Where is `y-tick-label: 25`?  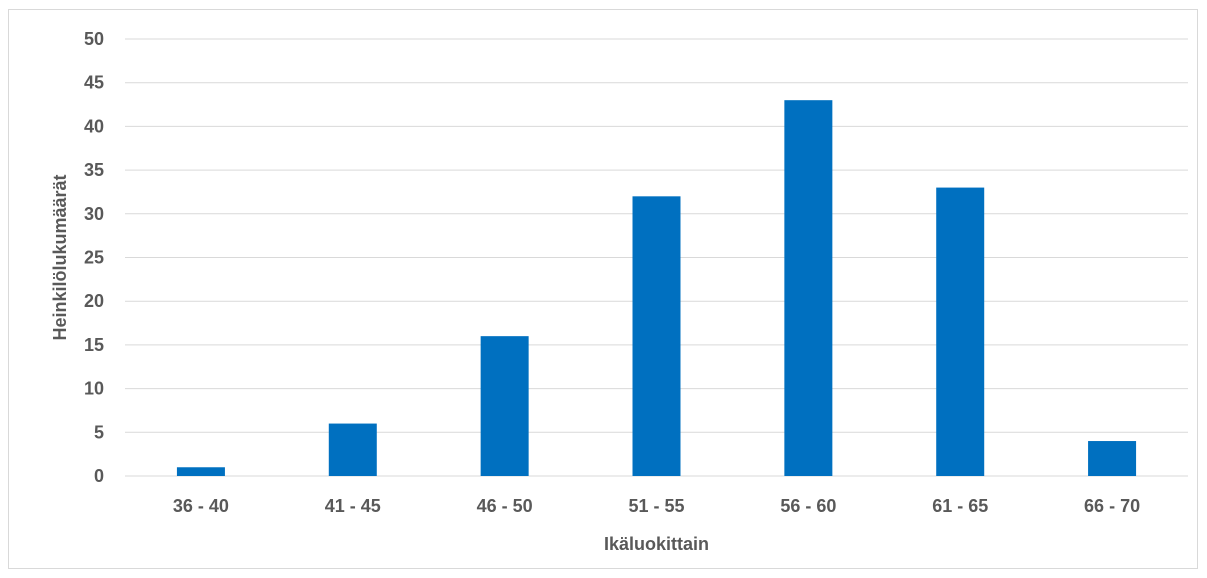 y-tick-label: 25 is located at coordinates (94, 258).